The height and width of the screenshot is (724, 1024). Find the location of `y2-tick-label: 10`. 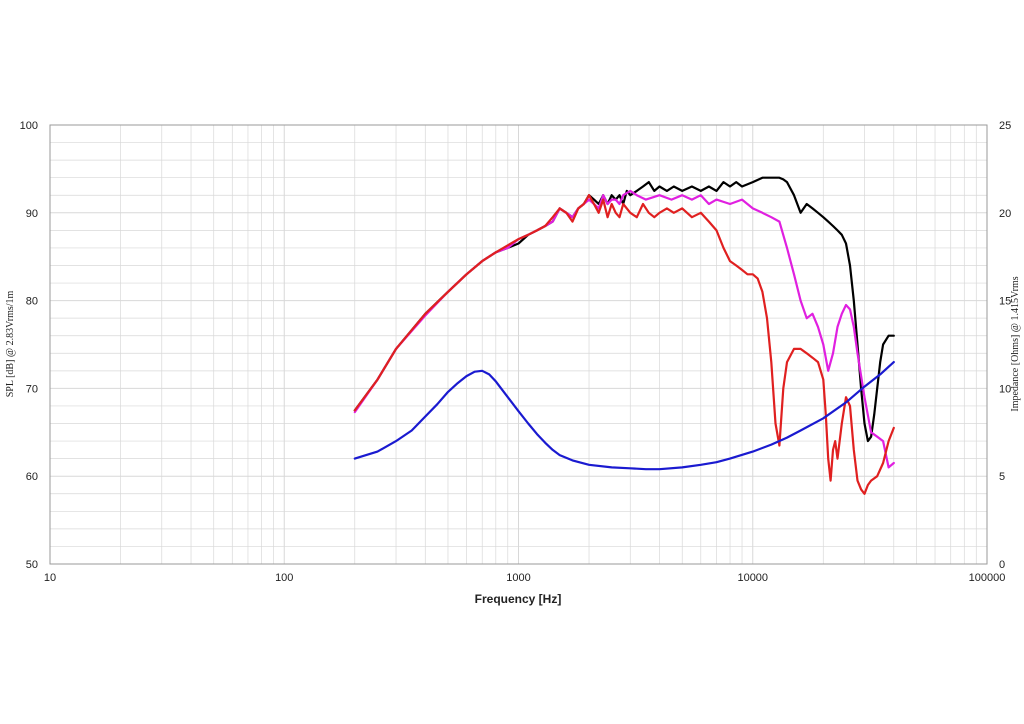

y2-tick-label: 10 is located at coordinates (1005, 389).